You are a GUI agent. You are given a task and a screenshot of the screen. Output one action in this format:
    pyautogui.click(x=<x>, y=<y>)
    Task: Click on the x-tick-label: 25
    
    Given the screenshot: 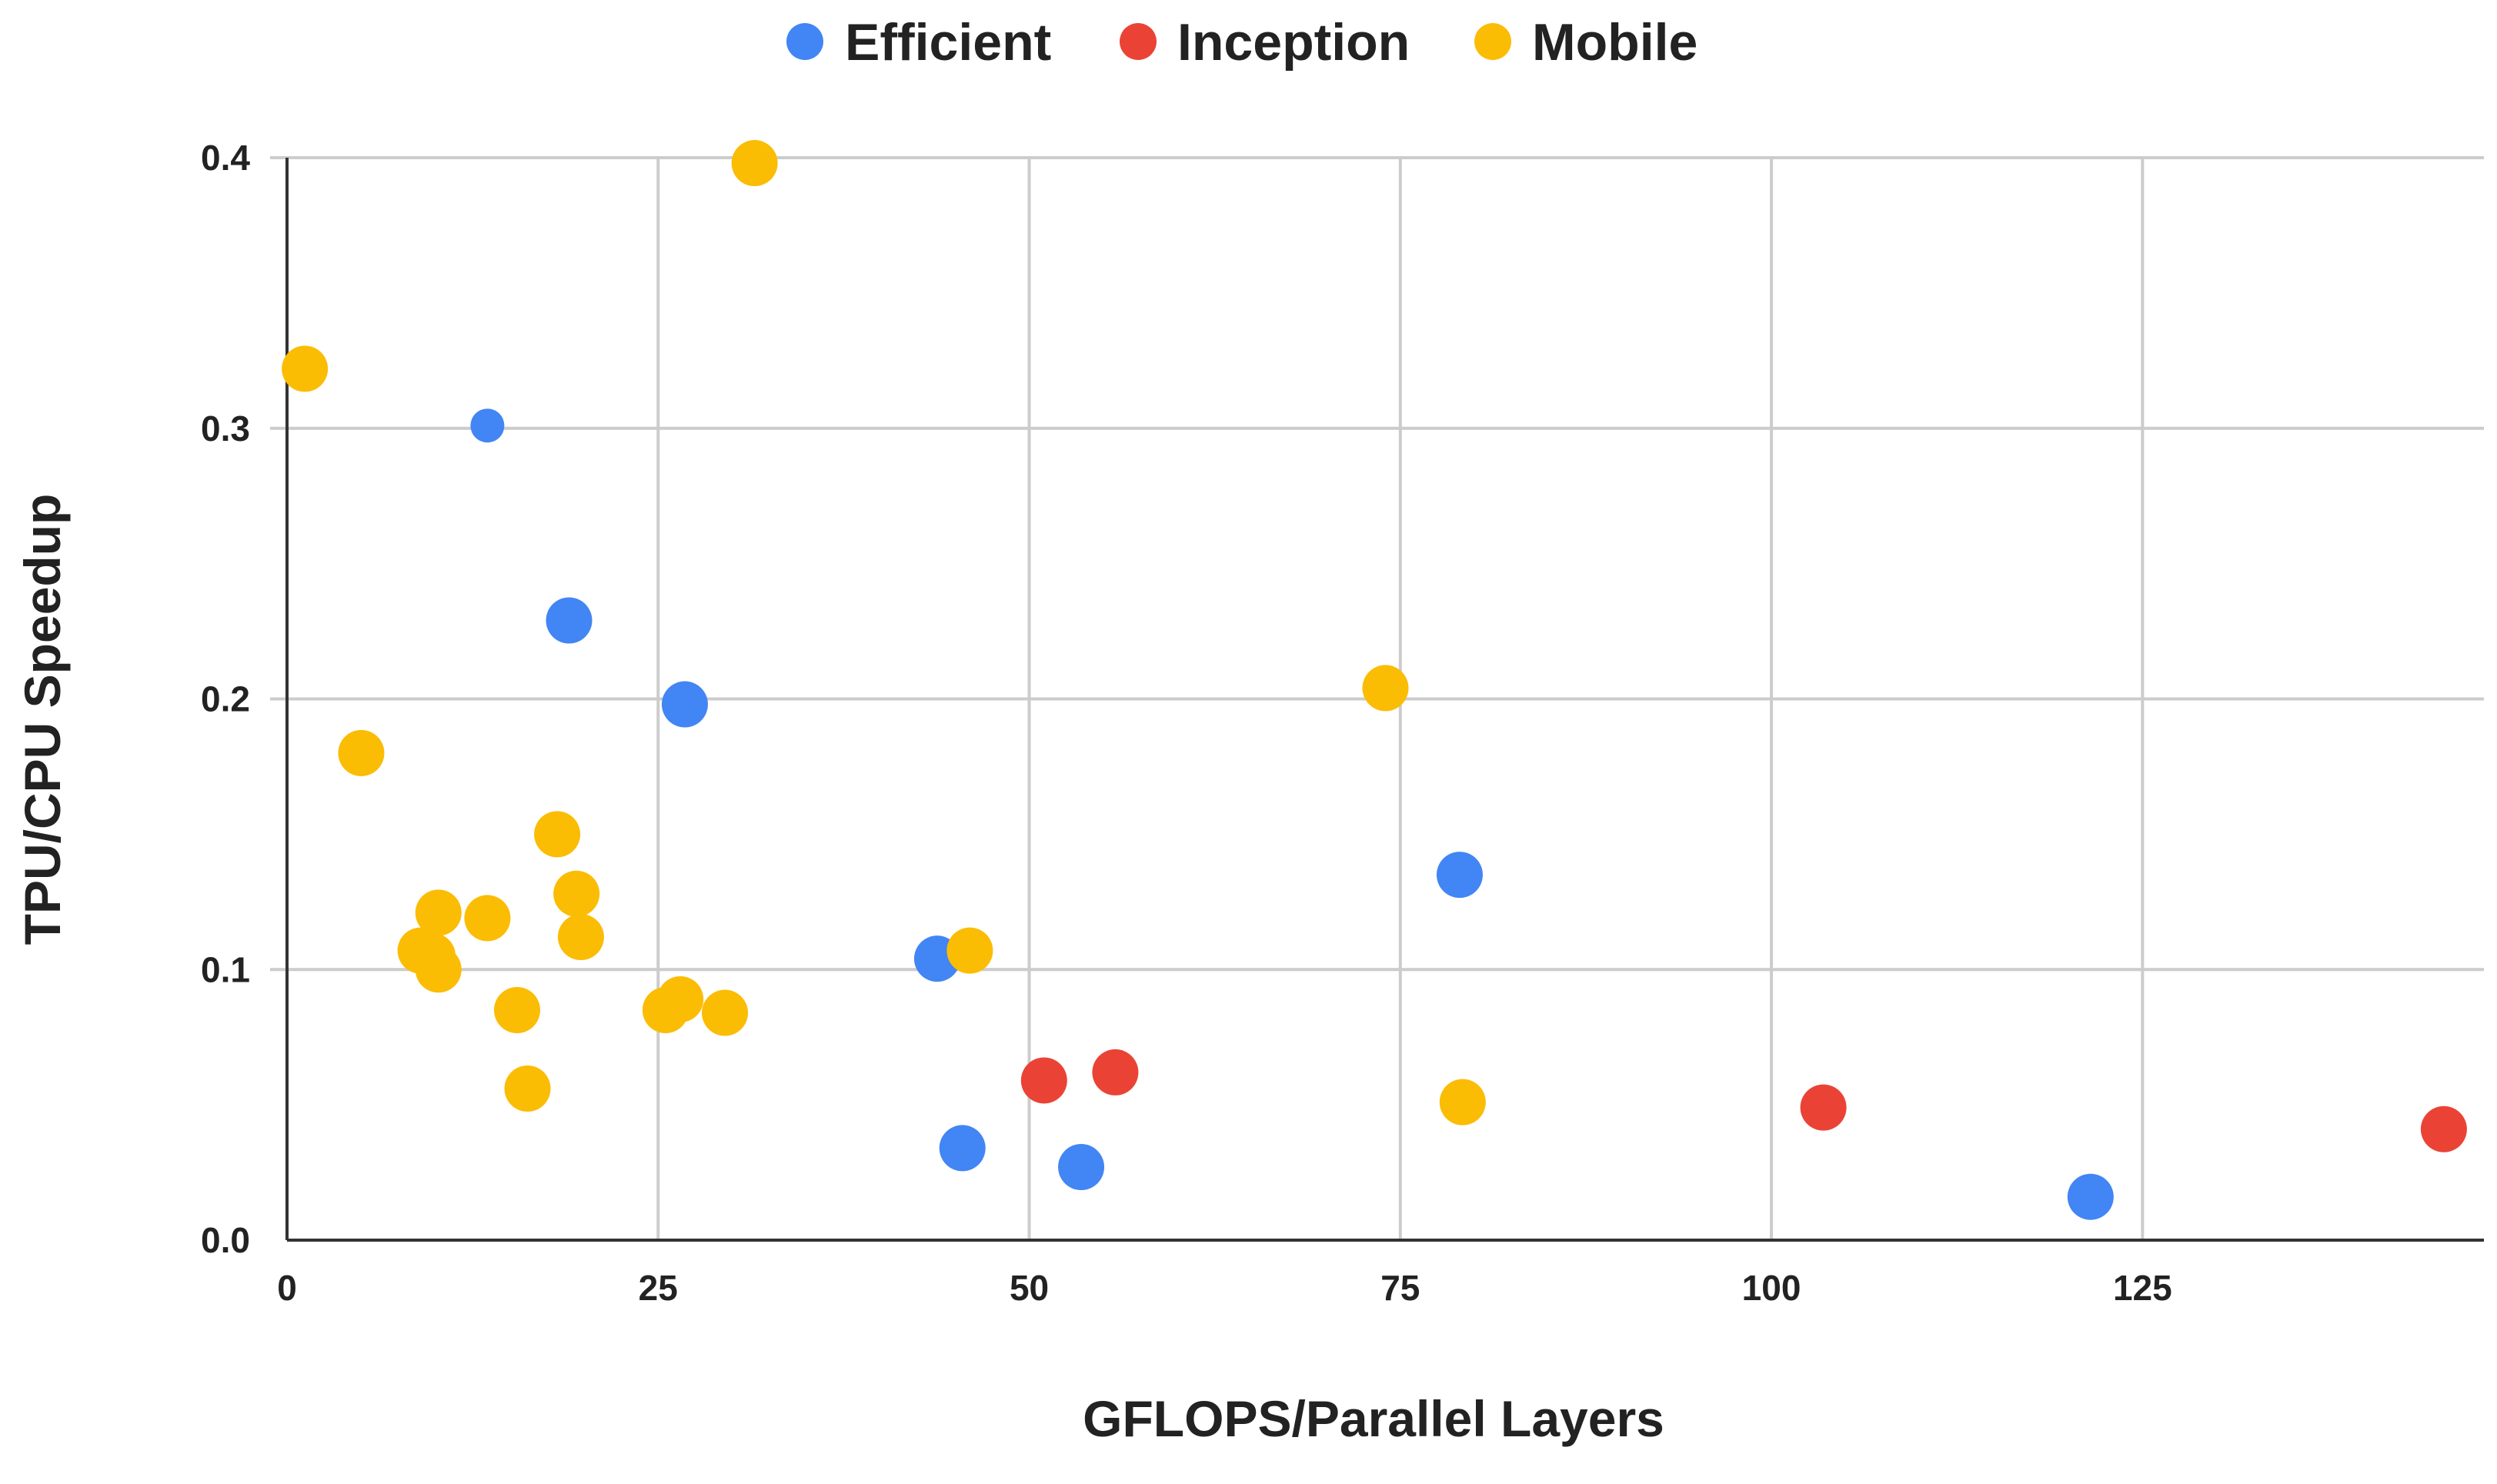 What is the action you would take?
    pyautogui.click(x=658, y=1288)
    